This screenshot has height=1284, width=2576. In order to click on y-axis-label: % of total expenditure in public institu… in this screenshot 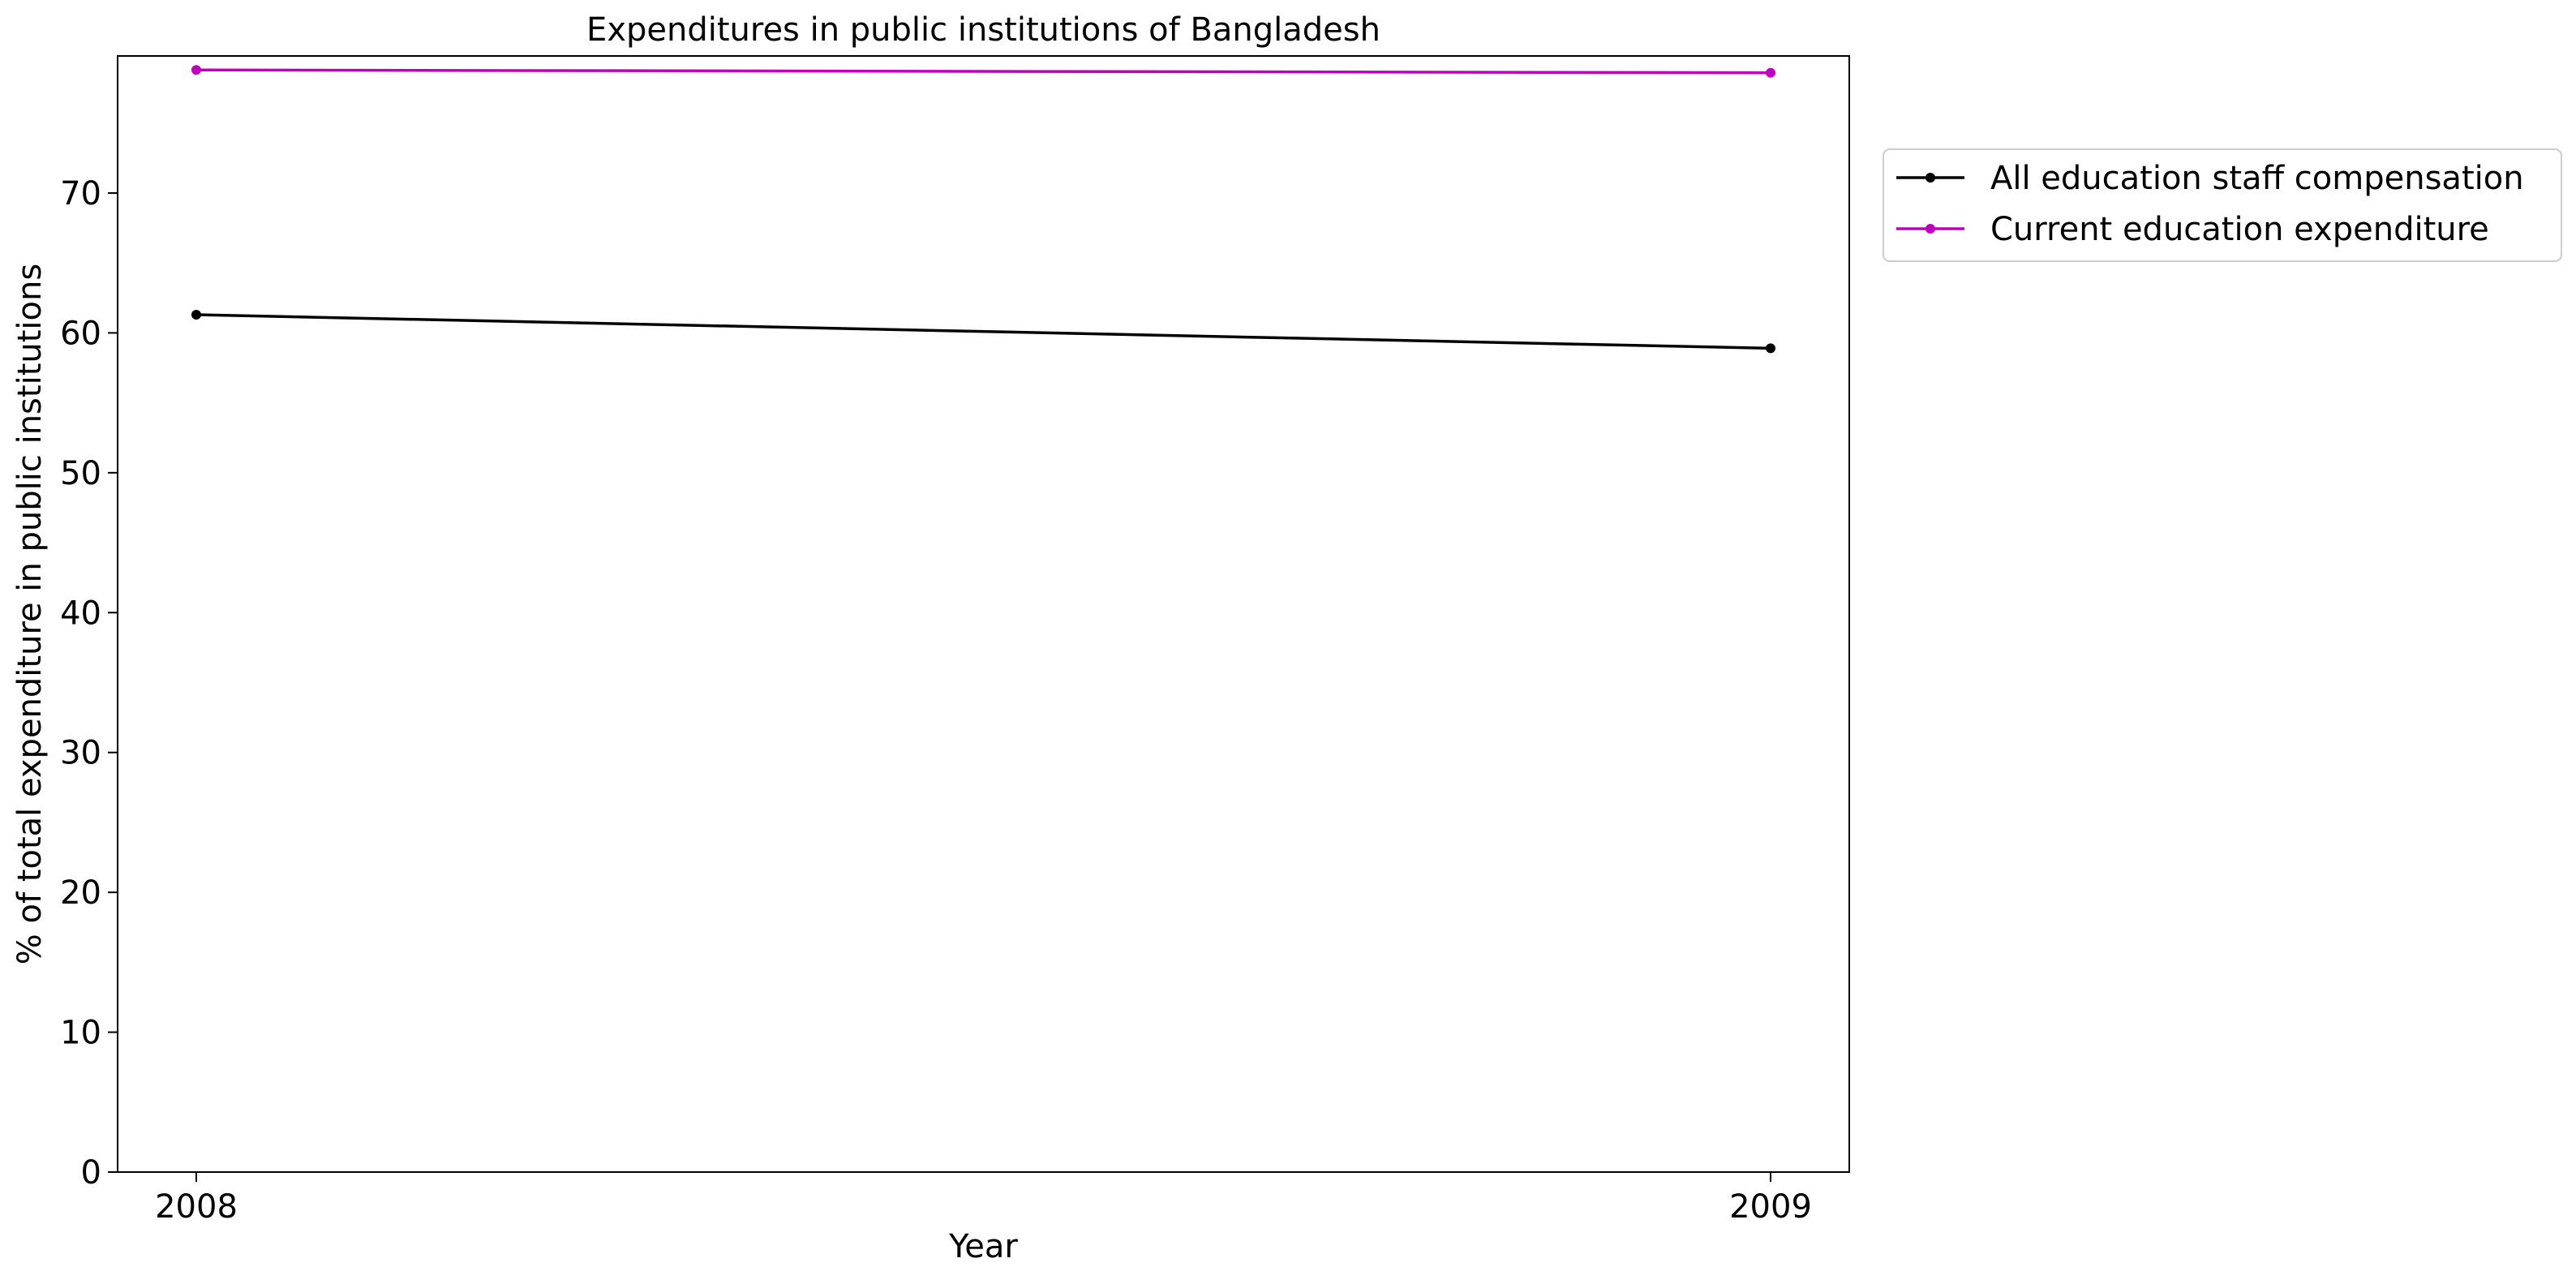, I will do `click(30, 614)`.